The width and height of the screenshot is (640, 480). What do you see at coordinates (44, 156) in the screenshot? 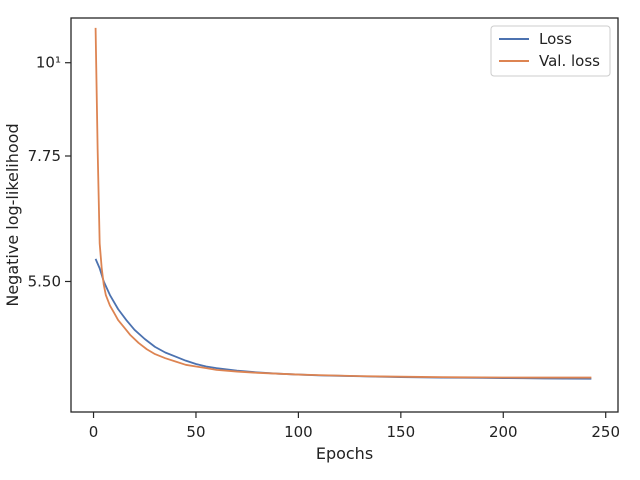
I see `y-tick-label: 7.75` at bounding box center [44, 156].